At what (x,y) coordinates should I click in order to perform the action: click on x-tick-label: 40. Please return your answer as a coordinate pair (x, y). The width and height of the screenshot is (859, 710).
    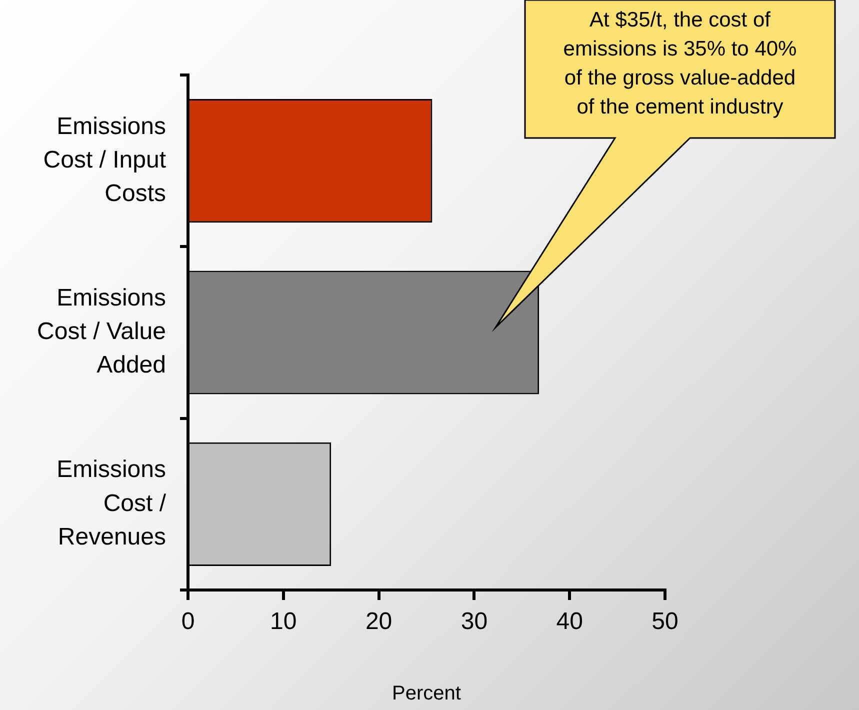
    Looking at the image, I should click on (569, 622).